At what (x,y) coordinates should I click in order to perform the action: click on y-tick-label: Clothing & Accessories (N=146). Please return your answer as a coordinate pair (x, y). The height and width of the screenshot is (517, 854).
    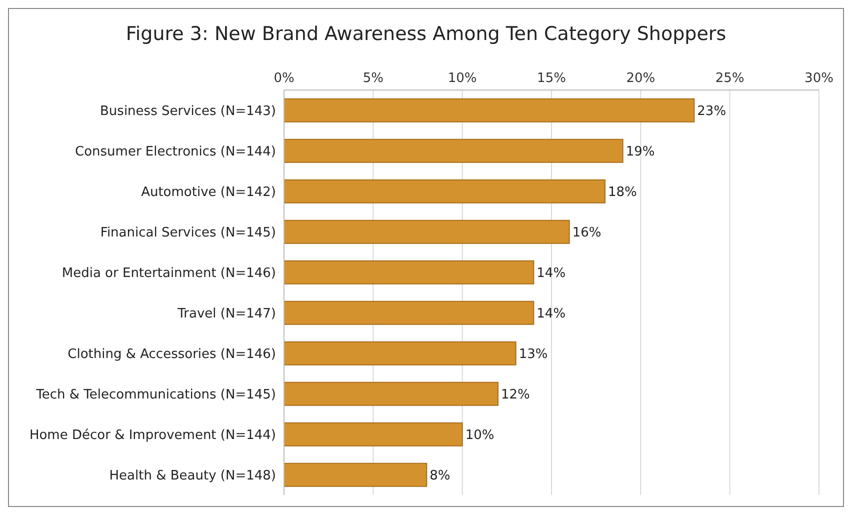
    Looking at the image, I should click on (172, 354).